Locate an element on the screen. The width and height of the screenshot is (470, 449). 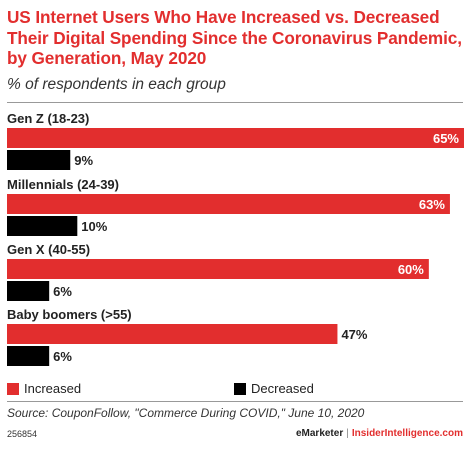
data-label-increased-gen-x-40-55: 60% is located at coordinates (411, 269).